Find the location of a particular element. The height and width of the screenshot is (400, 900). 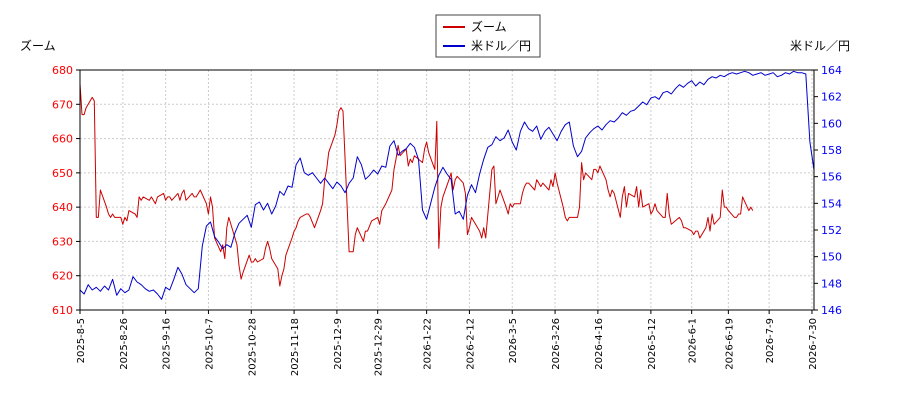

x-tick-label: 2026-5-12 is located at coordinates (652, 344).